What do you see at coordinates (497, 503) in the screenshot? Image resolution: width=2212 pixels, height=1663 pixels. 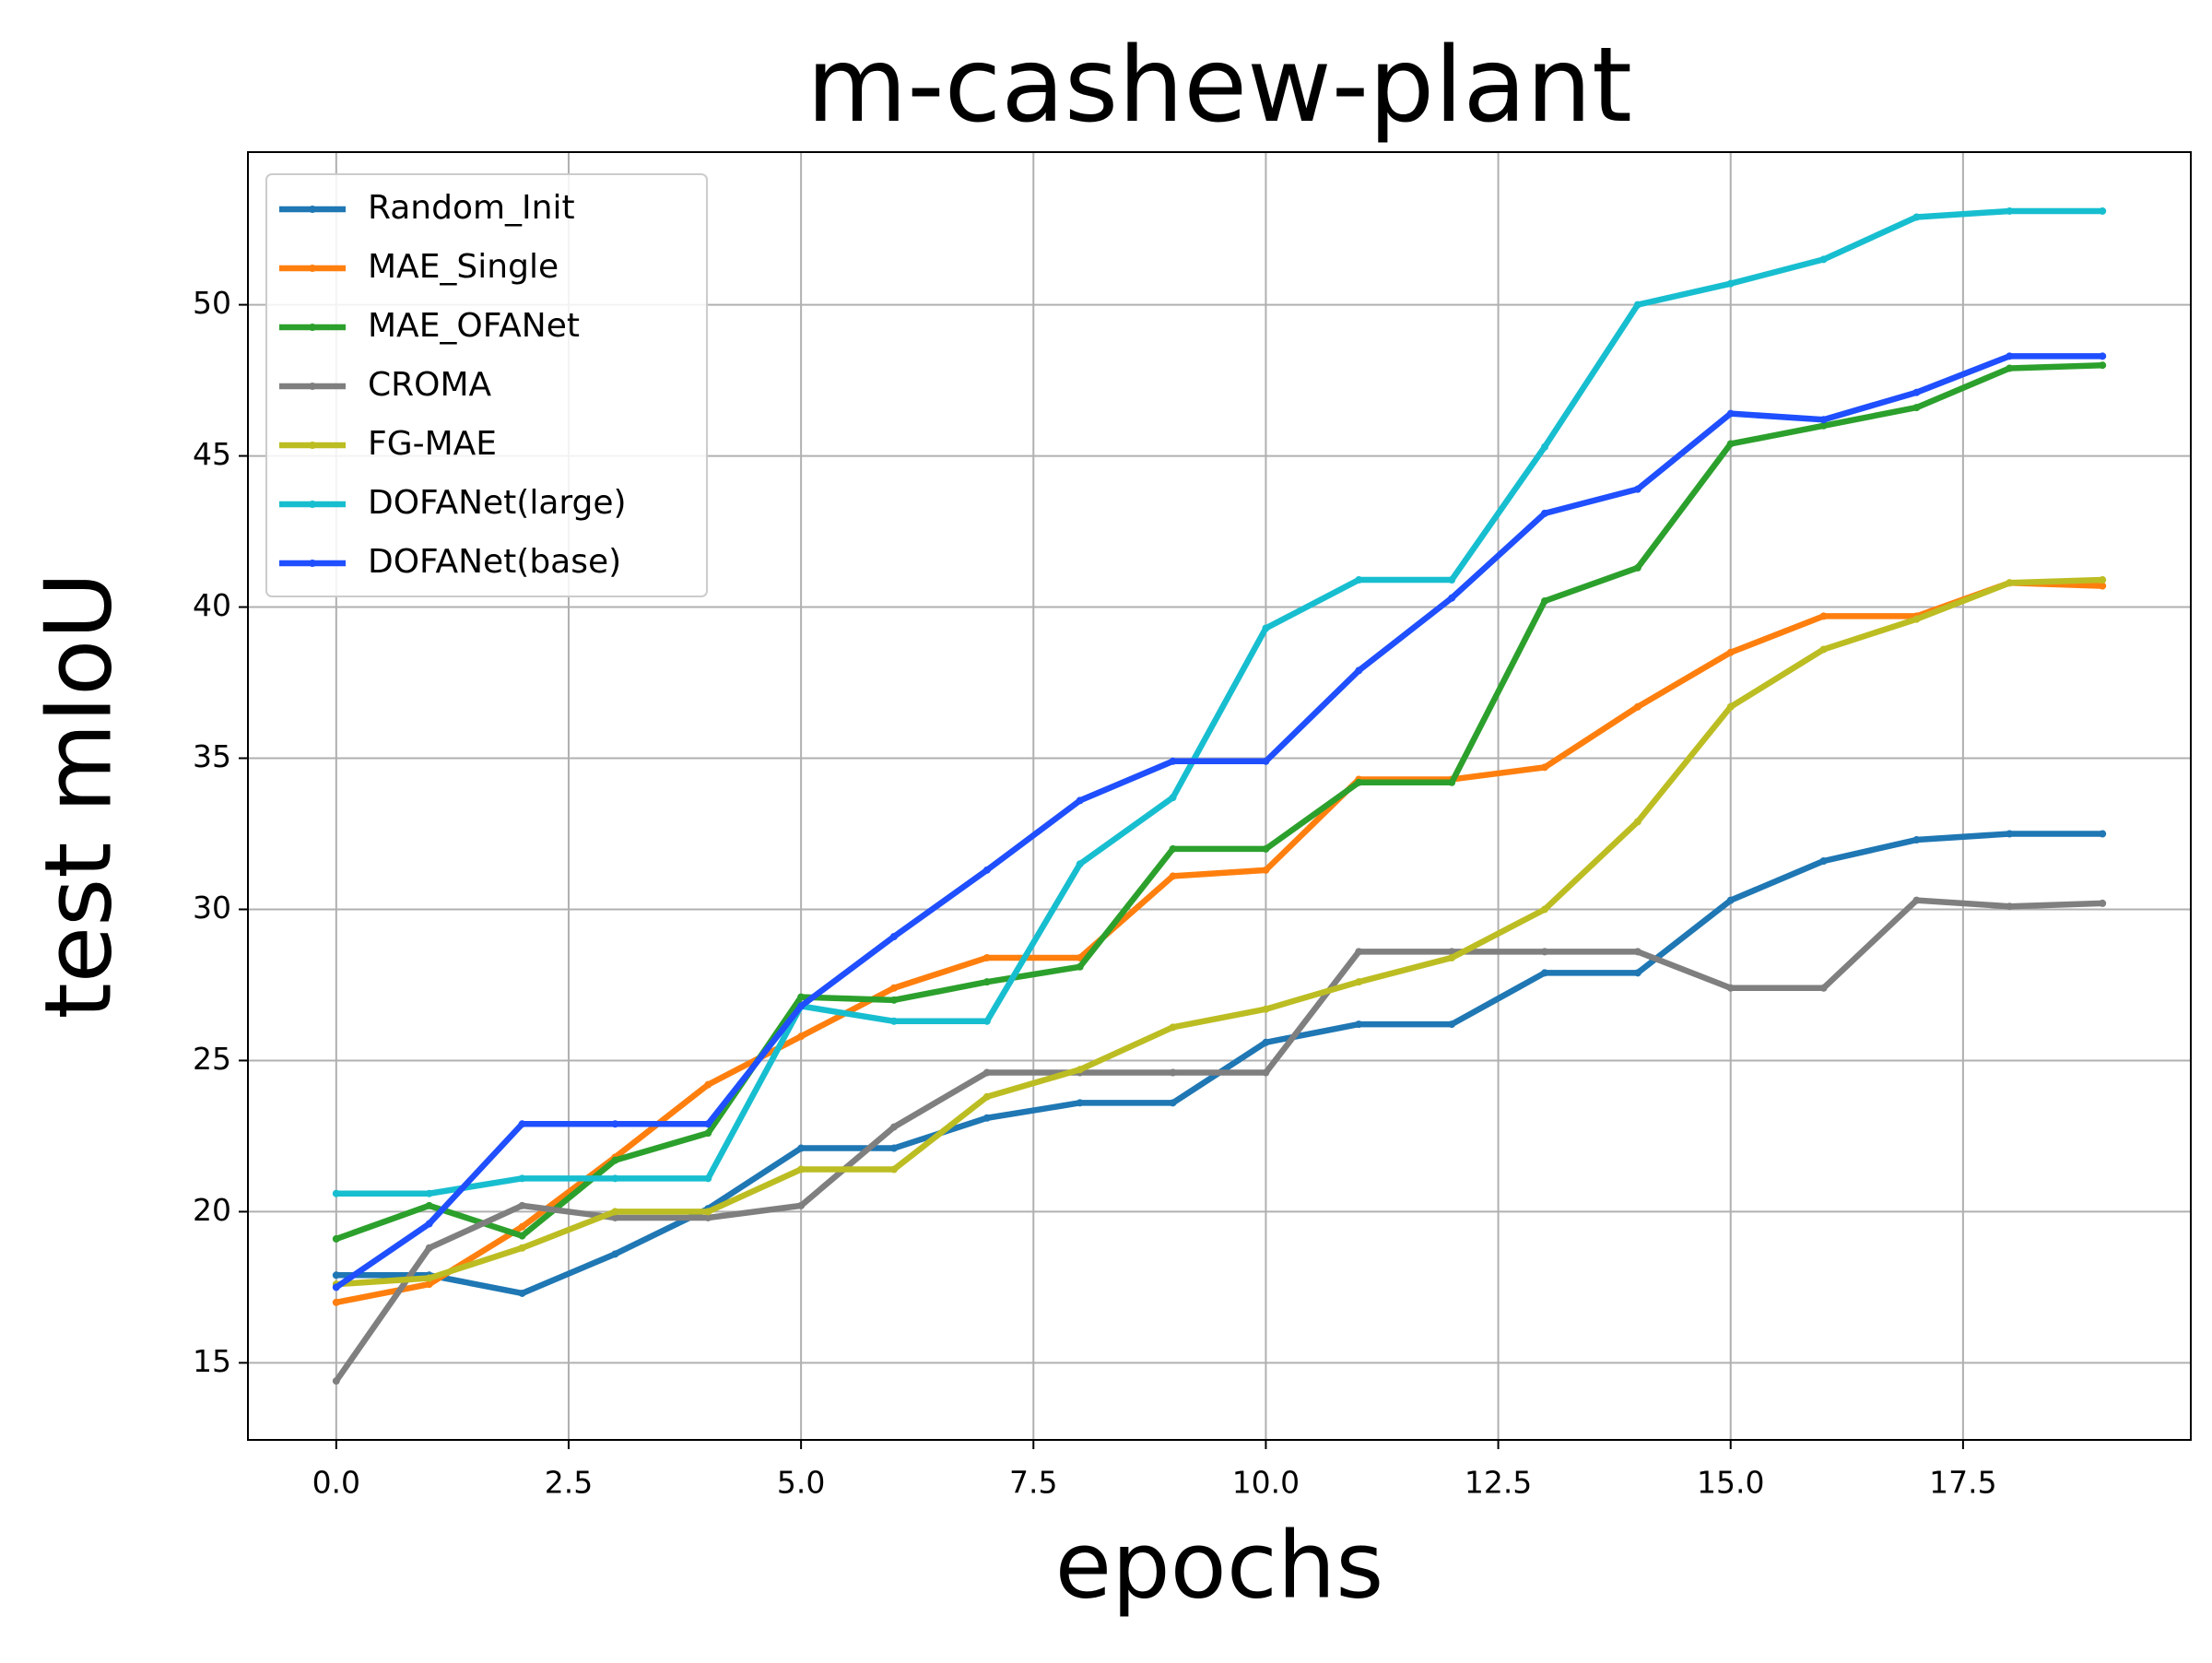 I see `legend-label: DOFANet(large)` at bounding box center [497, 503].